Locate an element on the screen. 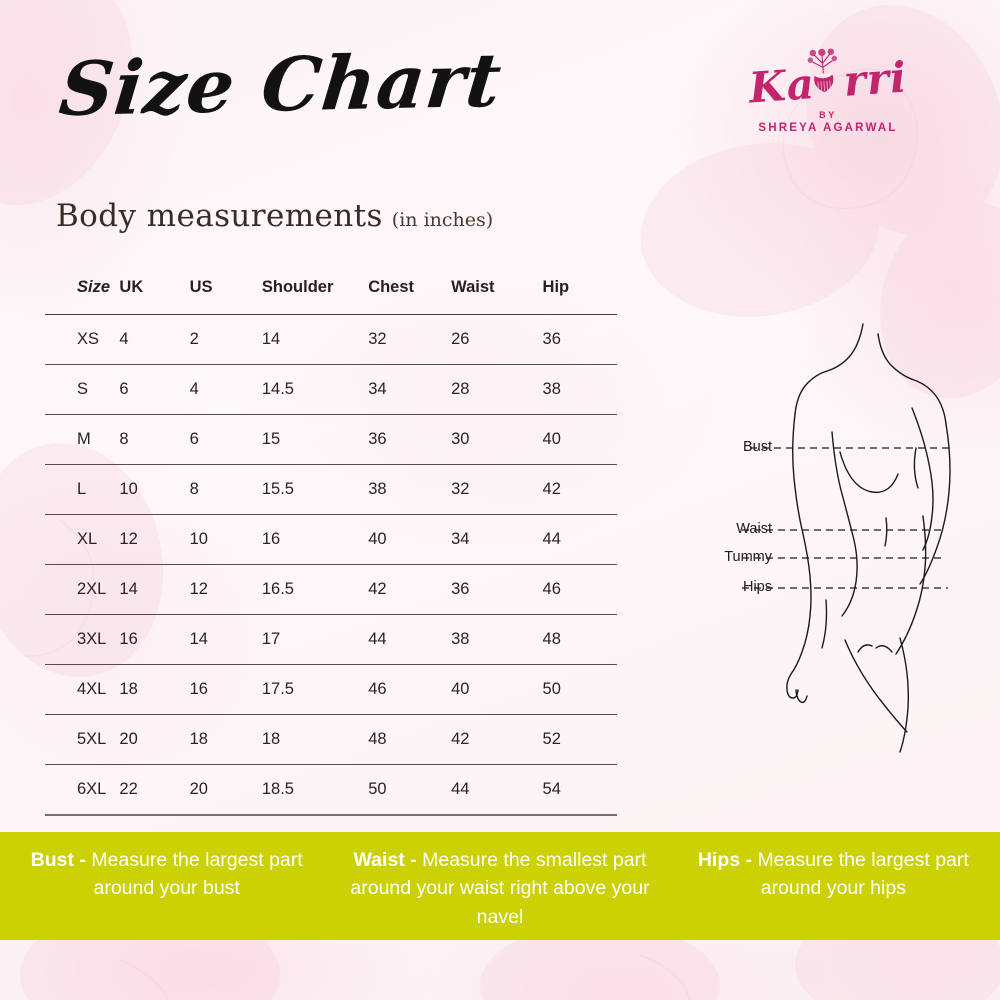 The image size is (1000, 1000). cell-hip: 40 is located at coordinates (551, 439).